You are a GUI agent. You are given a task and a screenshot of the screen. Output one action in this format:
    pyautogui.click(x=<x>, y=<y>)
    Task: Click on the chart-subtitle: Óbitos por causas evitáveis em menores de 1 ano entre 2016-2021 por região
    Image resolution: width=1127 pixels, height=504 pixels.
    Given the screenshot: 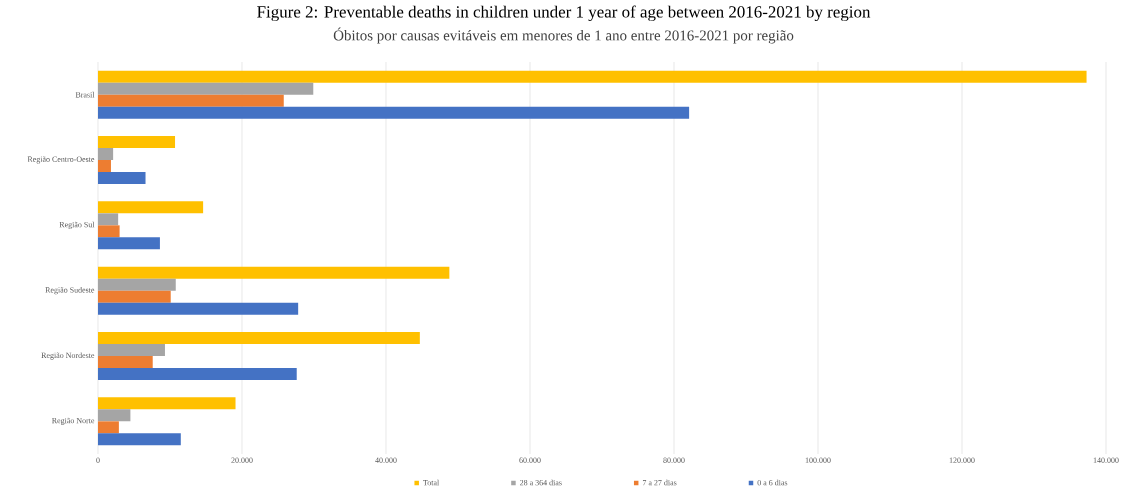 What is the action you would take?
    pyautogui.click(x=563, y=35)
    